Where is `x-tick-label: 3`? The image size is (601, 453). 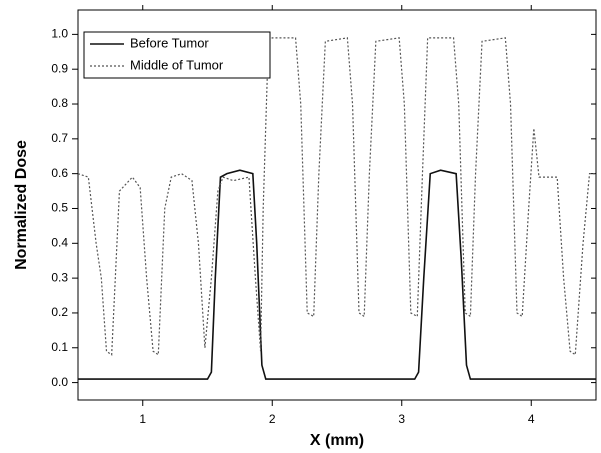 x-tick-label: 3 is located at coordinates (401, 419).